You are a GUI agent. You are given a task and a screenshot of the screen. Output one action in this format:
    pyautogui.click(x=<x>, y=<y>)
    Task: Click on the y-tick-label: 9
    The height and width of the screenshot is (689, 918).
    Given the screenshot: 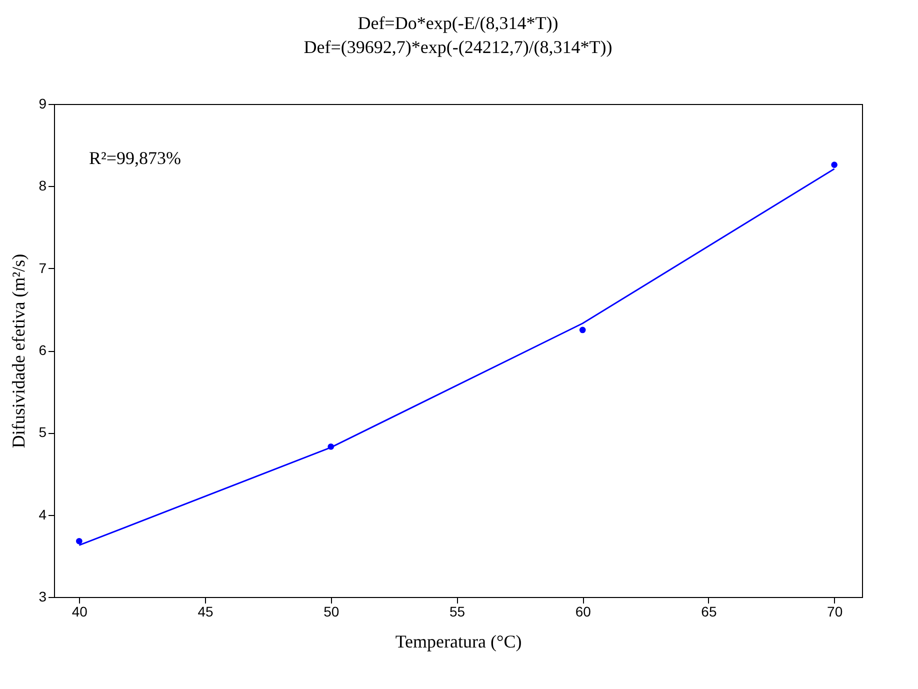 What is the action you would take?
    pyautogui.click(x=42, y=104)
    